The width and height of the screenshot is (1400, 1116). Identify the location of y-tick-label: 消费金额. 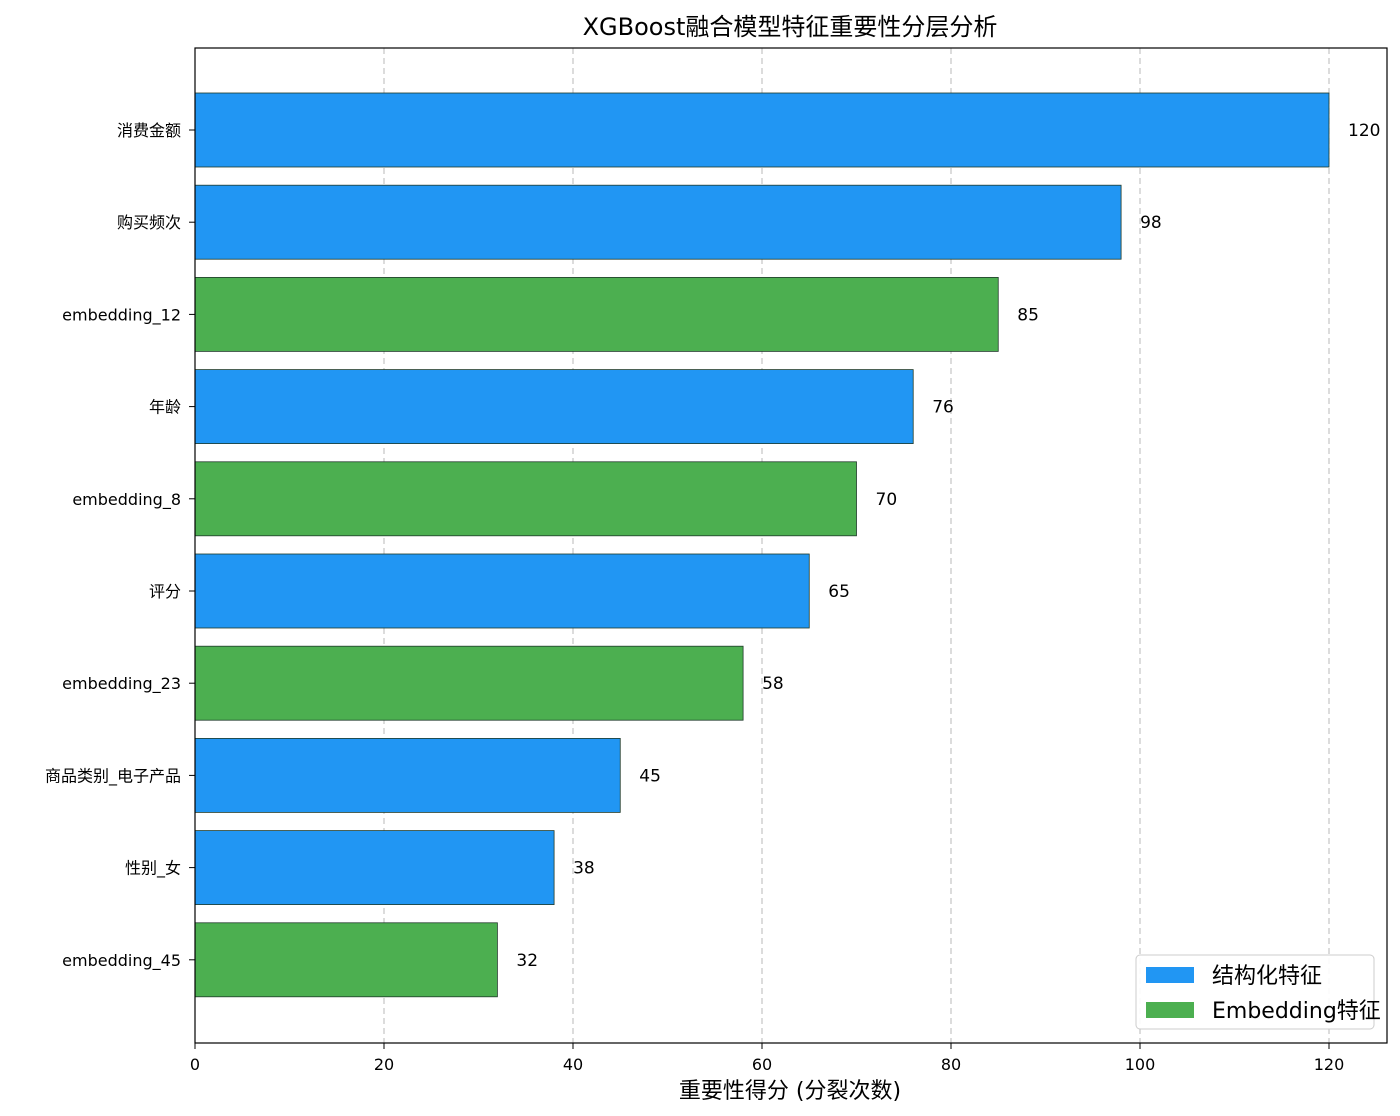
(149, 130).